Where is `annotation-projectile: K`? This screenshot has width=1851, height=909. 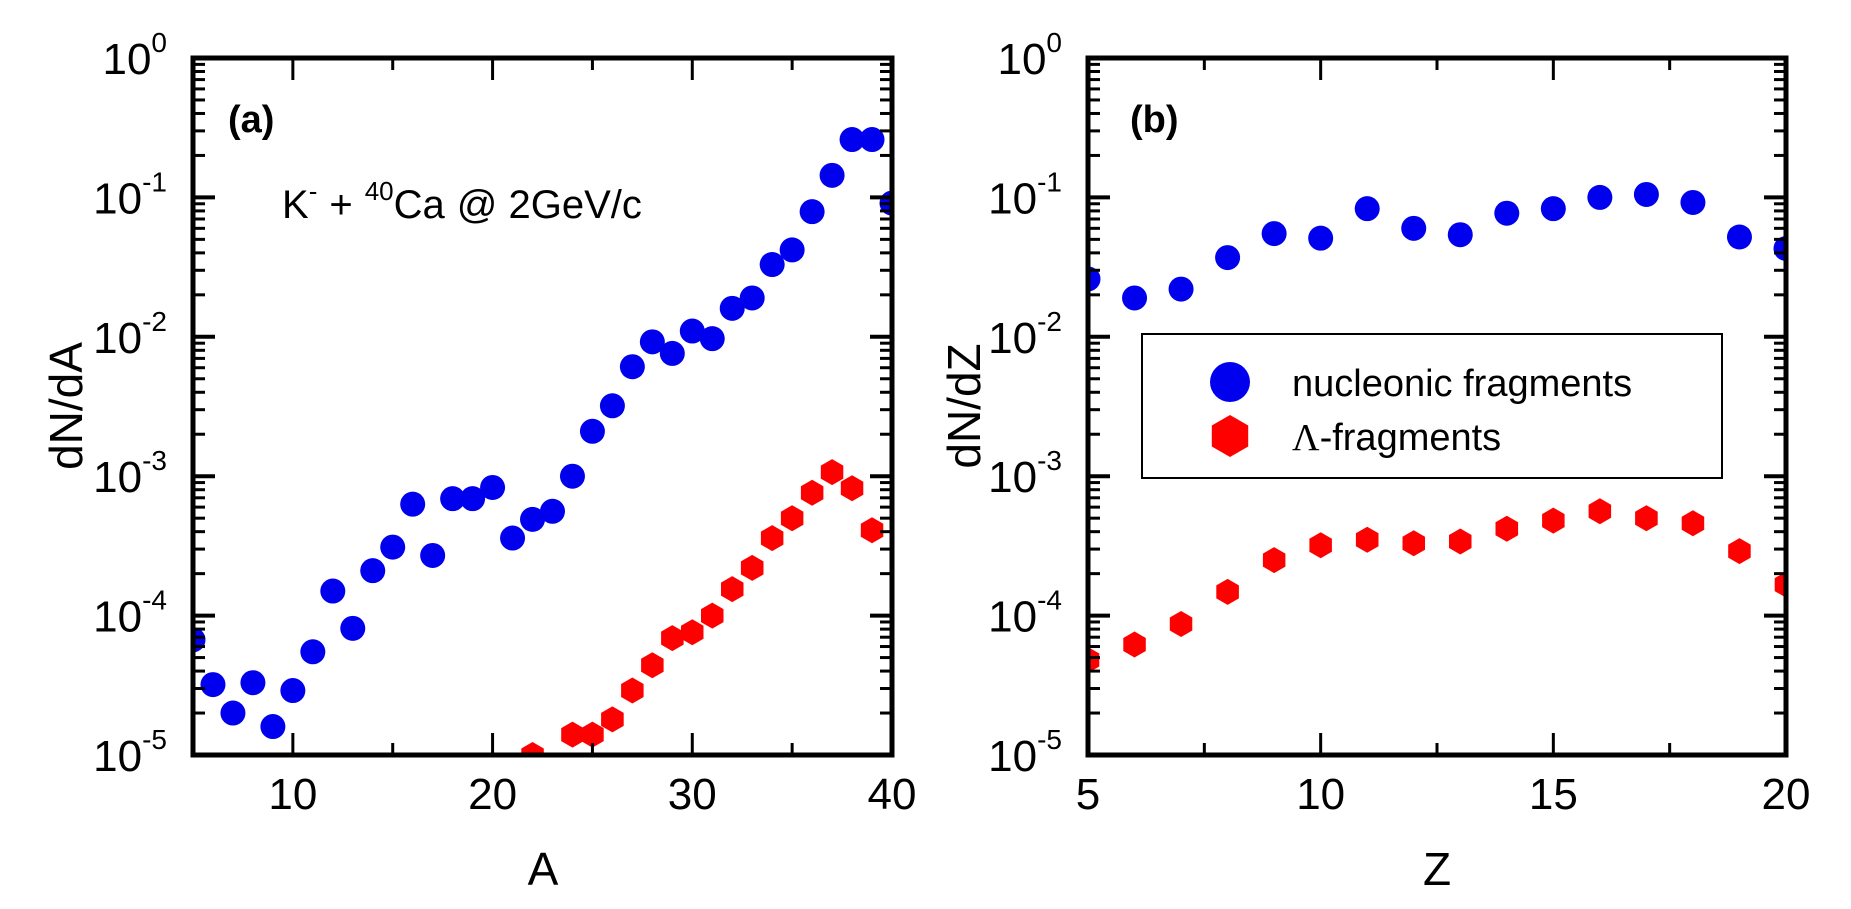
annotation-projectile: K is located at coordinates (295, 205).